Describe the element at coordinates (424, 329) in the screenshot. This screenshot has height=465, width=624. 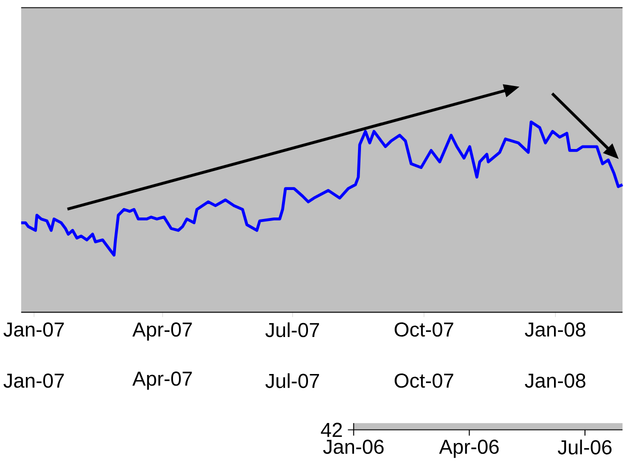
I see `x2-tick-label: Oct-07` at that location.